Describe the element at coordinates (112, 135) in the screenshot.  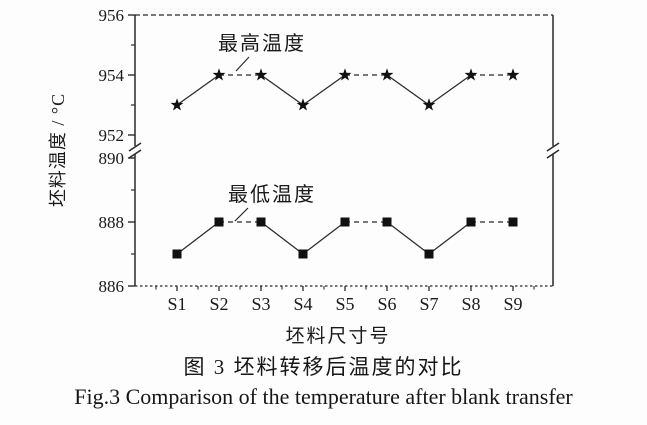
I see `y-tick-label: 952` at that location.